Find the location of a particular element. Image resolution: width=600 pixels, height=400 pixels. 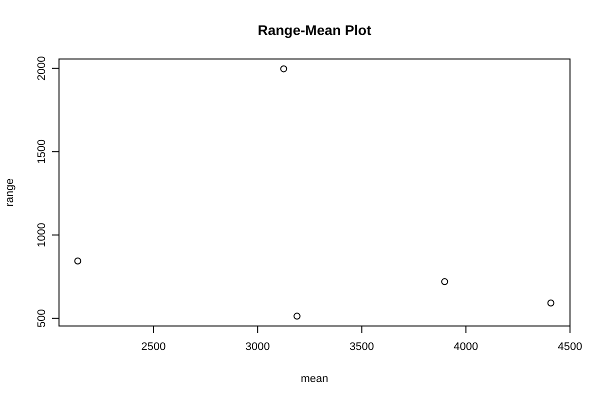

y-tick-label: 2000 is located at coordinates (42, 68).